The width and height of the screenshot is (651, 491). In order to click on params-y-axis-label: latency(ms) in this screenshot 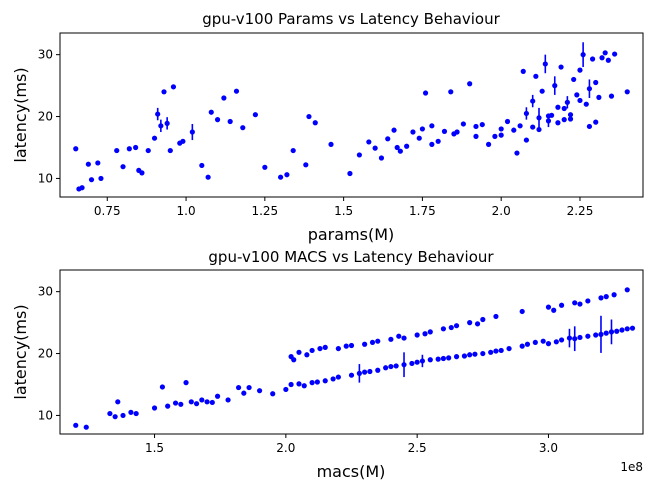, I will do `click(20, 114)`.